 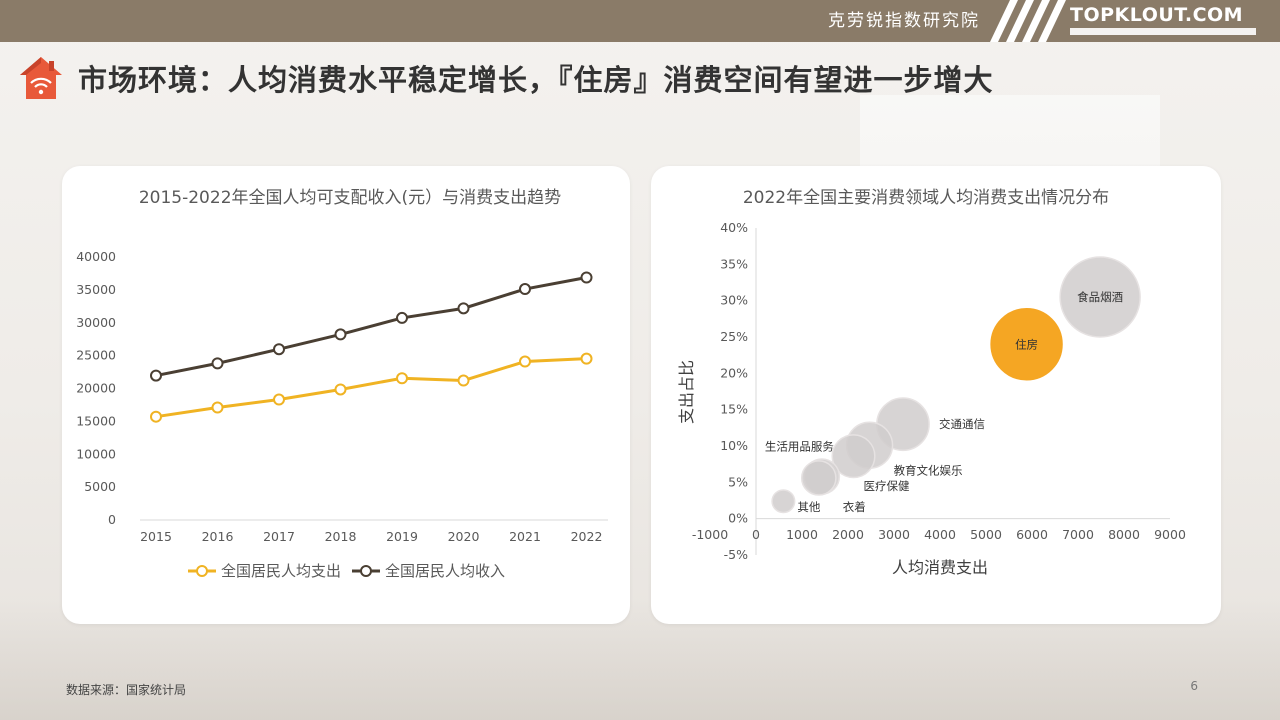 I want to click on y-tick-label: 30%, so click(x=734, y=300).